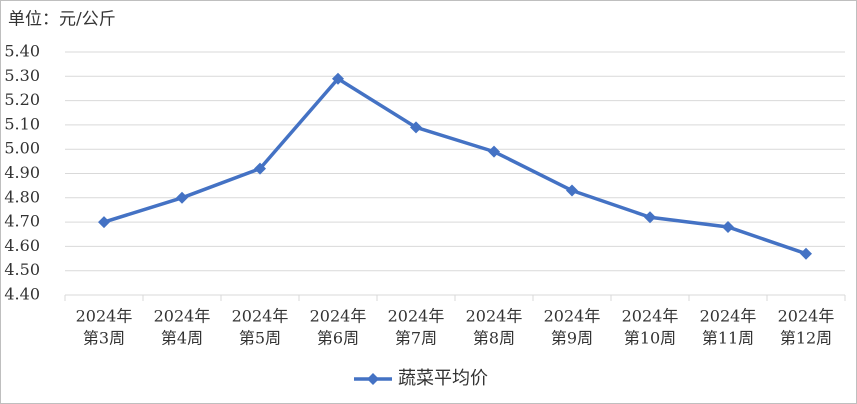 The width and height of the screenshot is (857, 404). I want to click on legend-marker, so click(373, 379).